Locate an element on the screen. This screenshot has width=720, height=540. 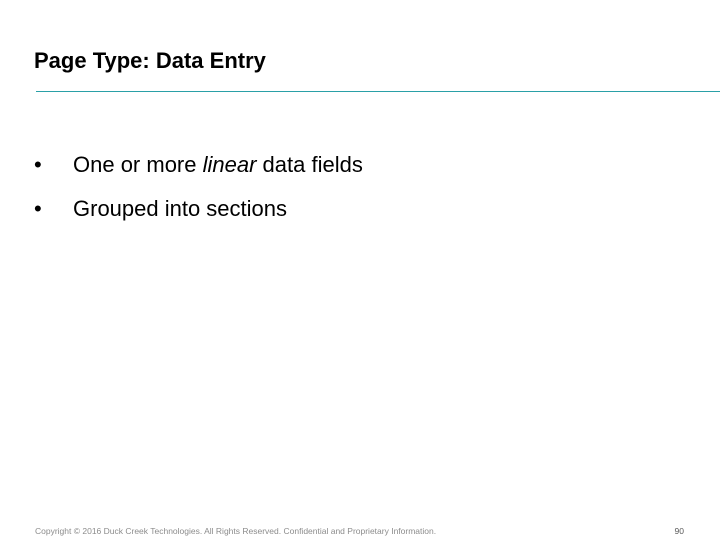
bullet-text: One or more linear data fields is located at coordinates (218, 165).